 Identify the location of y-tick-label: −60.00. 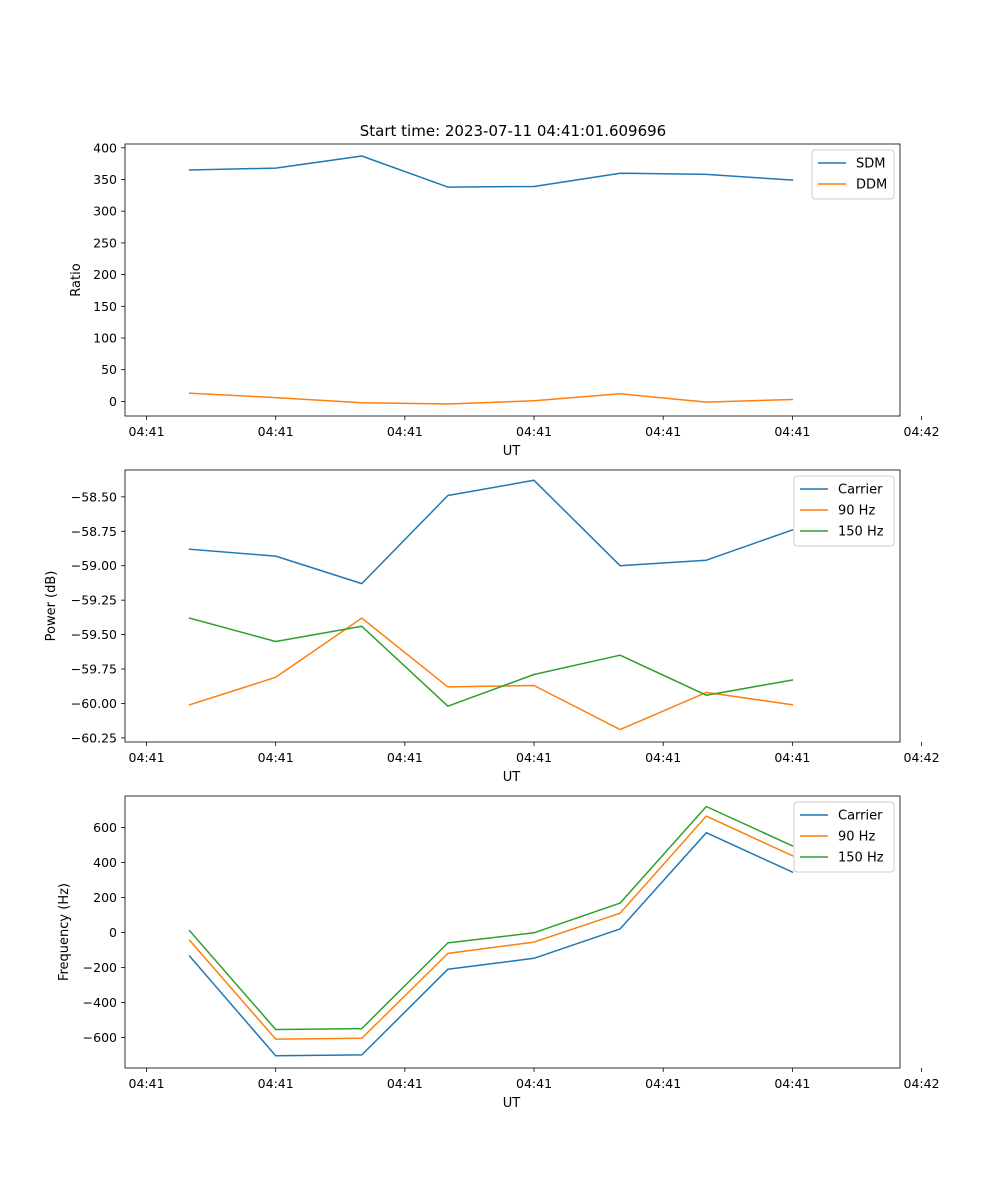
(94, 703).